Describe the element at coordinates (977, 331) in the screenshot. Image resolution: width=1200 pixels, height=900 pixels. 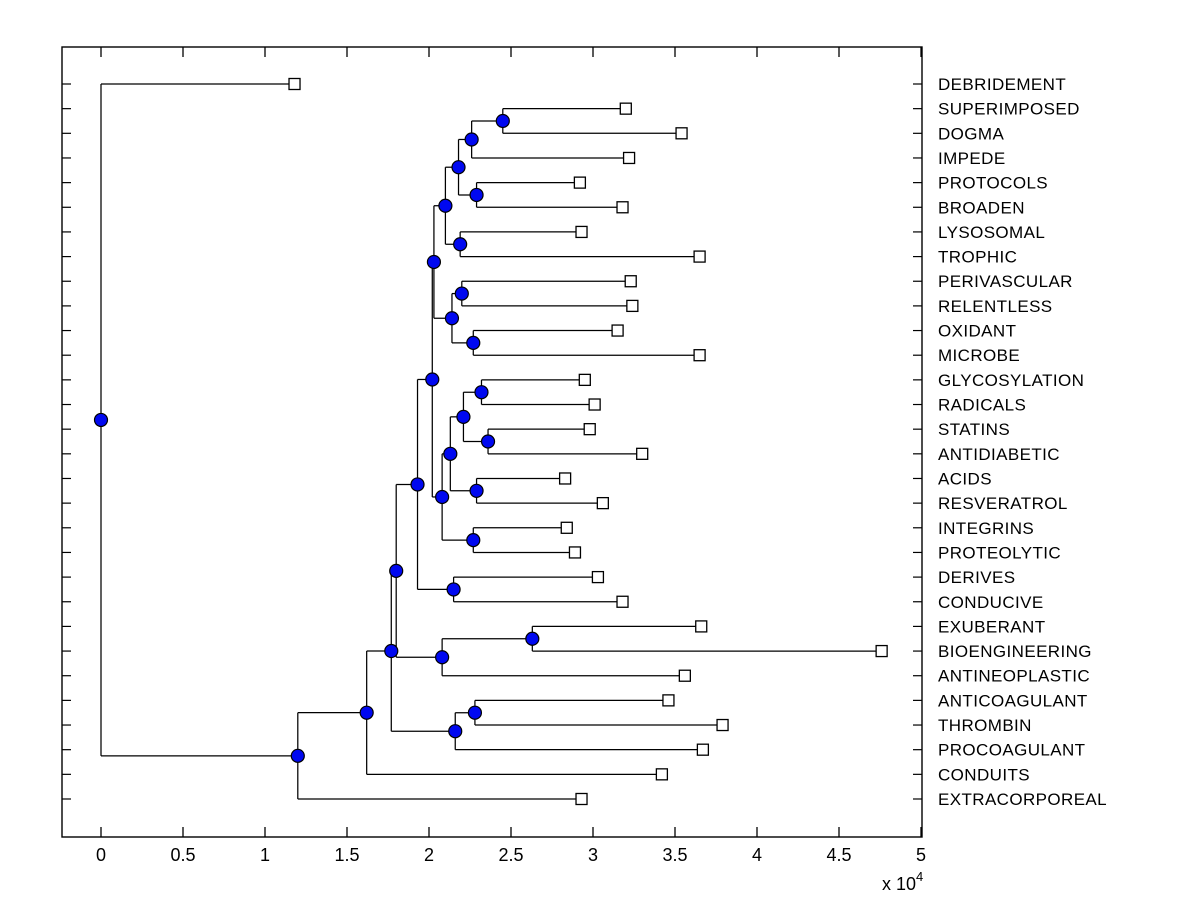
I see `leaf-label: OXIDANT` at that location.